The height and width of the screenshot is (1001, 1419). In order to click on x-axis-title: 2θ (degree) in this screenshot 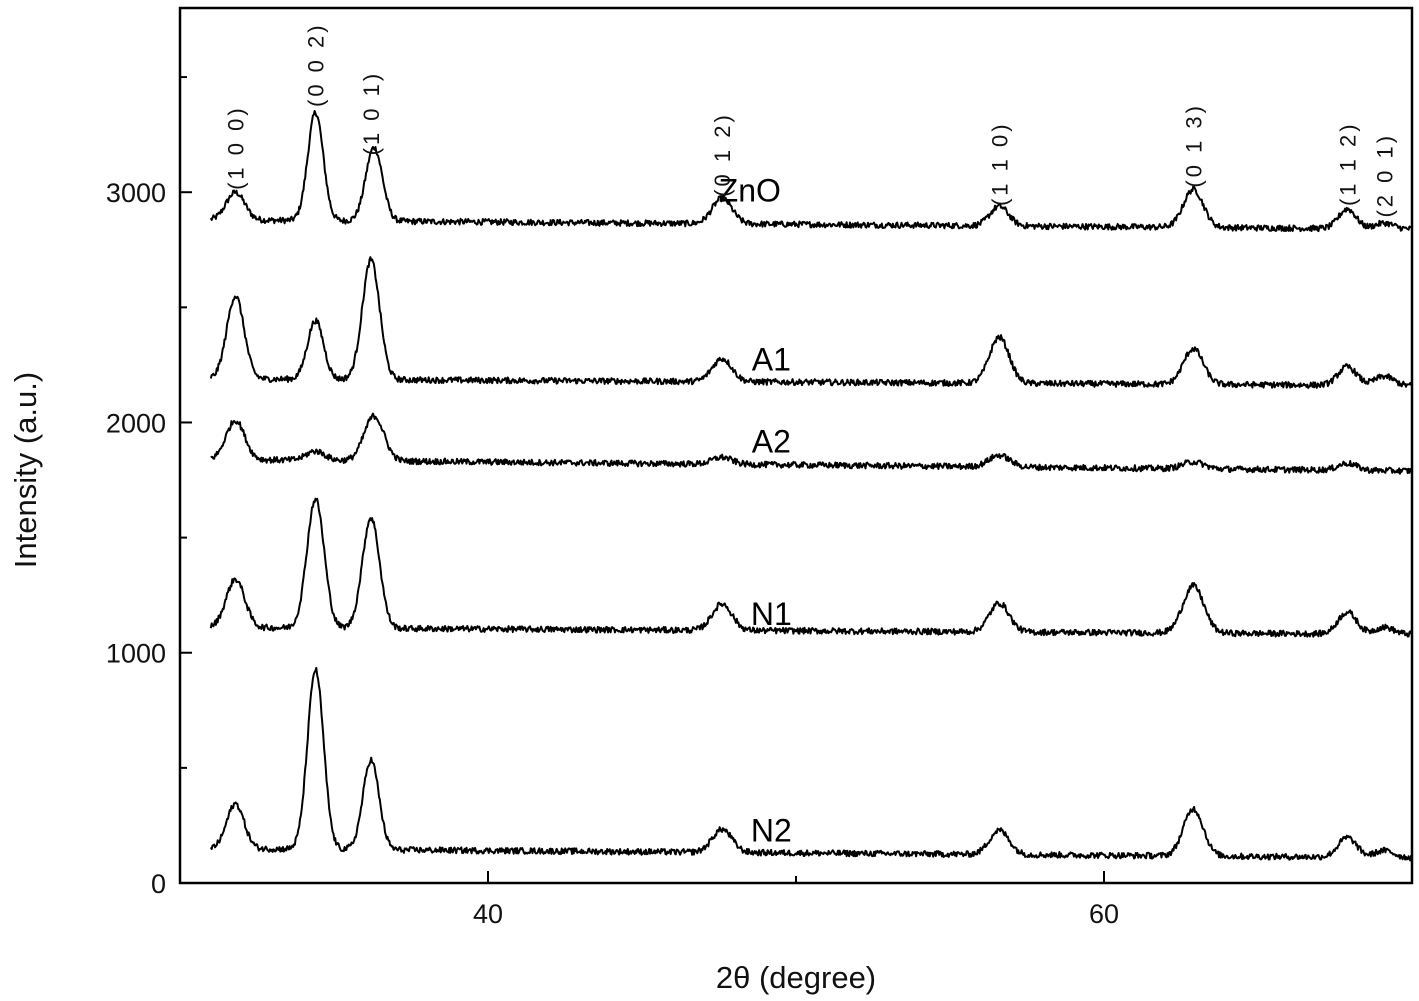, I will do `click(796, 977)`.